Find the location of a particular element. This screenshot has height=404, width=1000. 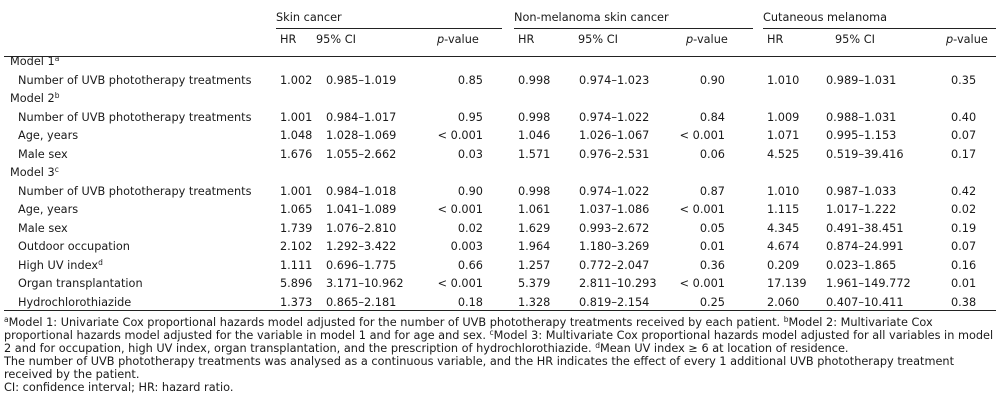

rule-header-bottom is located at coordinates (500, 56).